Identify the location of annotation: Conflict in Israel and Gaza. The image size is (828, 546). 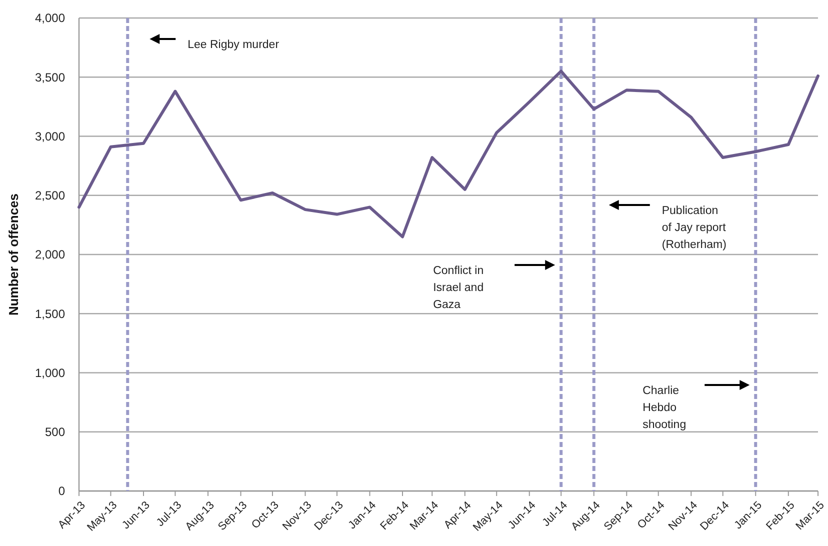
(458, 288).